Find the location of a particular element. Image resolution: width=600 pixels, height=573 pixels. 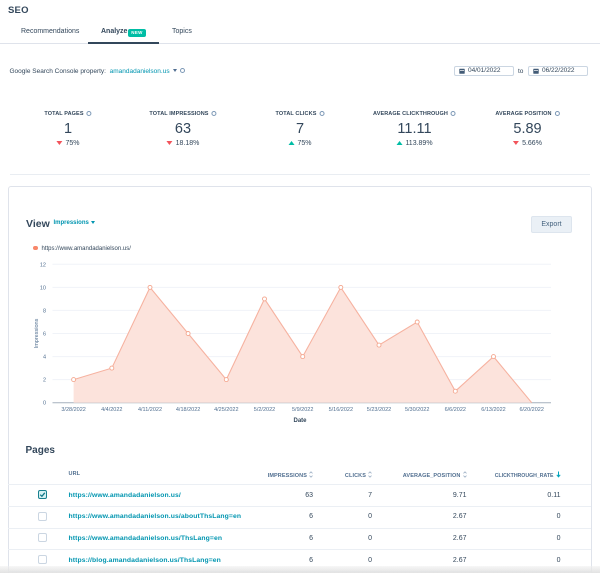

svg-text: 6/13/2022 is located at coordinates (493, 410).